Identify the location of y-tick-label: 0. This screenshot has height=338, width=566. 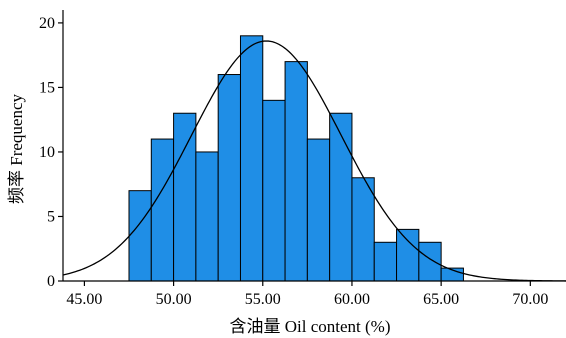
(51, 281).